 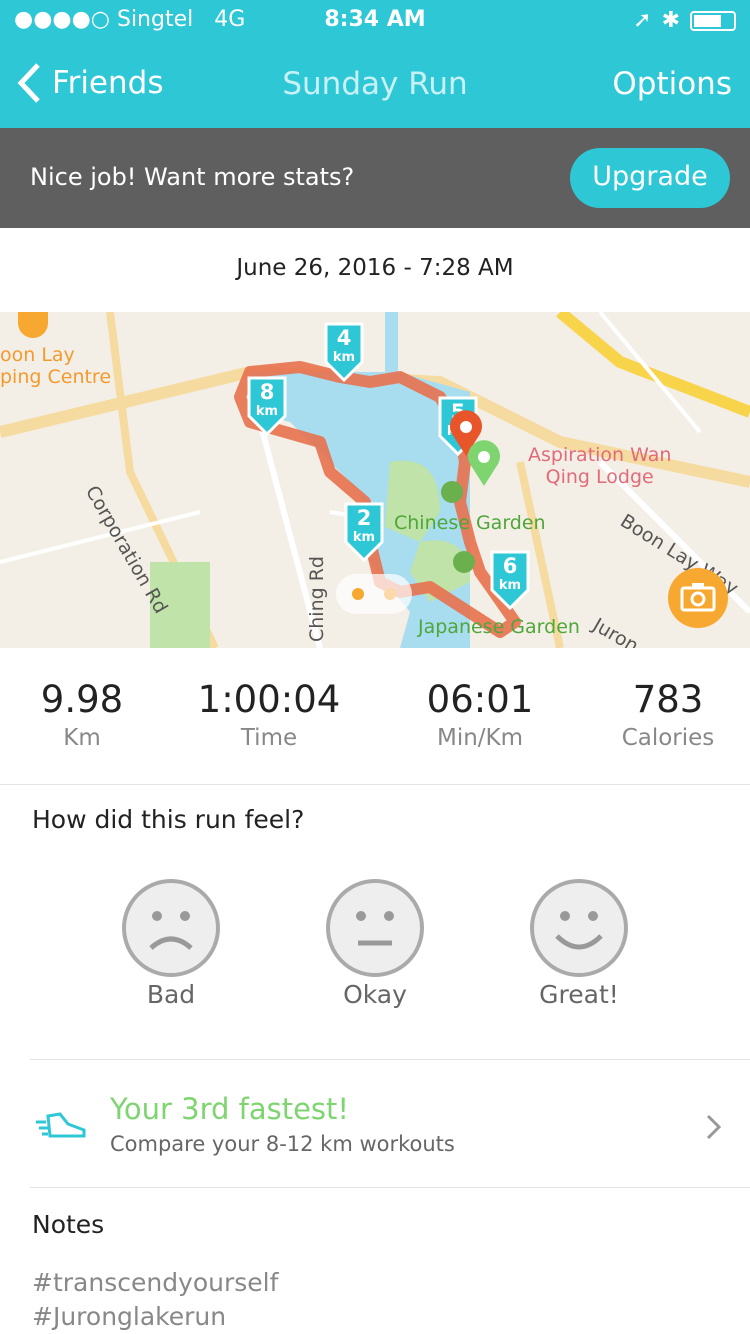 I want to click on page-title: Sunday Run, so click(x=375, y=84).